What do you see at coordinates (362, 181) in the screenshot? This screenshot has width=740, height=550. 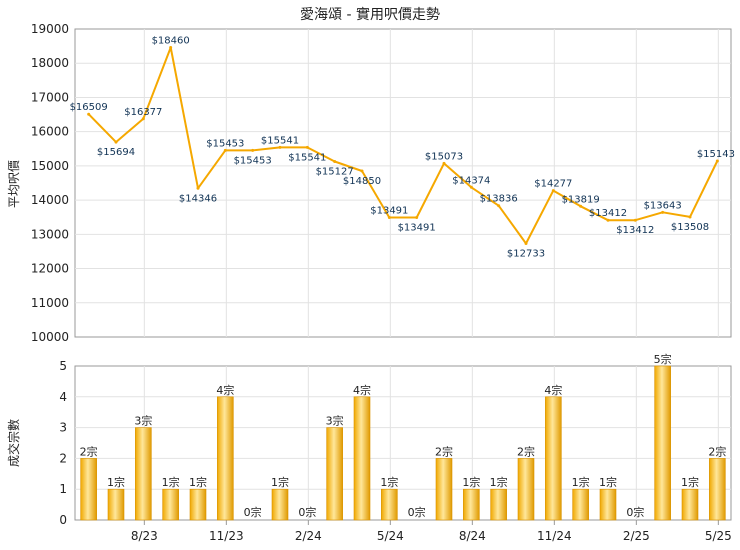 I see `line-data-label: $14850` at bounding box center [362, 181].